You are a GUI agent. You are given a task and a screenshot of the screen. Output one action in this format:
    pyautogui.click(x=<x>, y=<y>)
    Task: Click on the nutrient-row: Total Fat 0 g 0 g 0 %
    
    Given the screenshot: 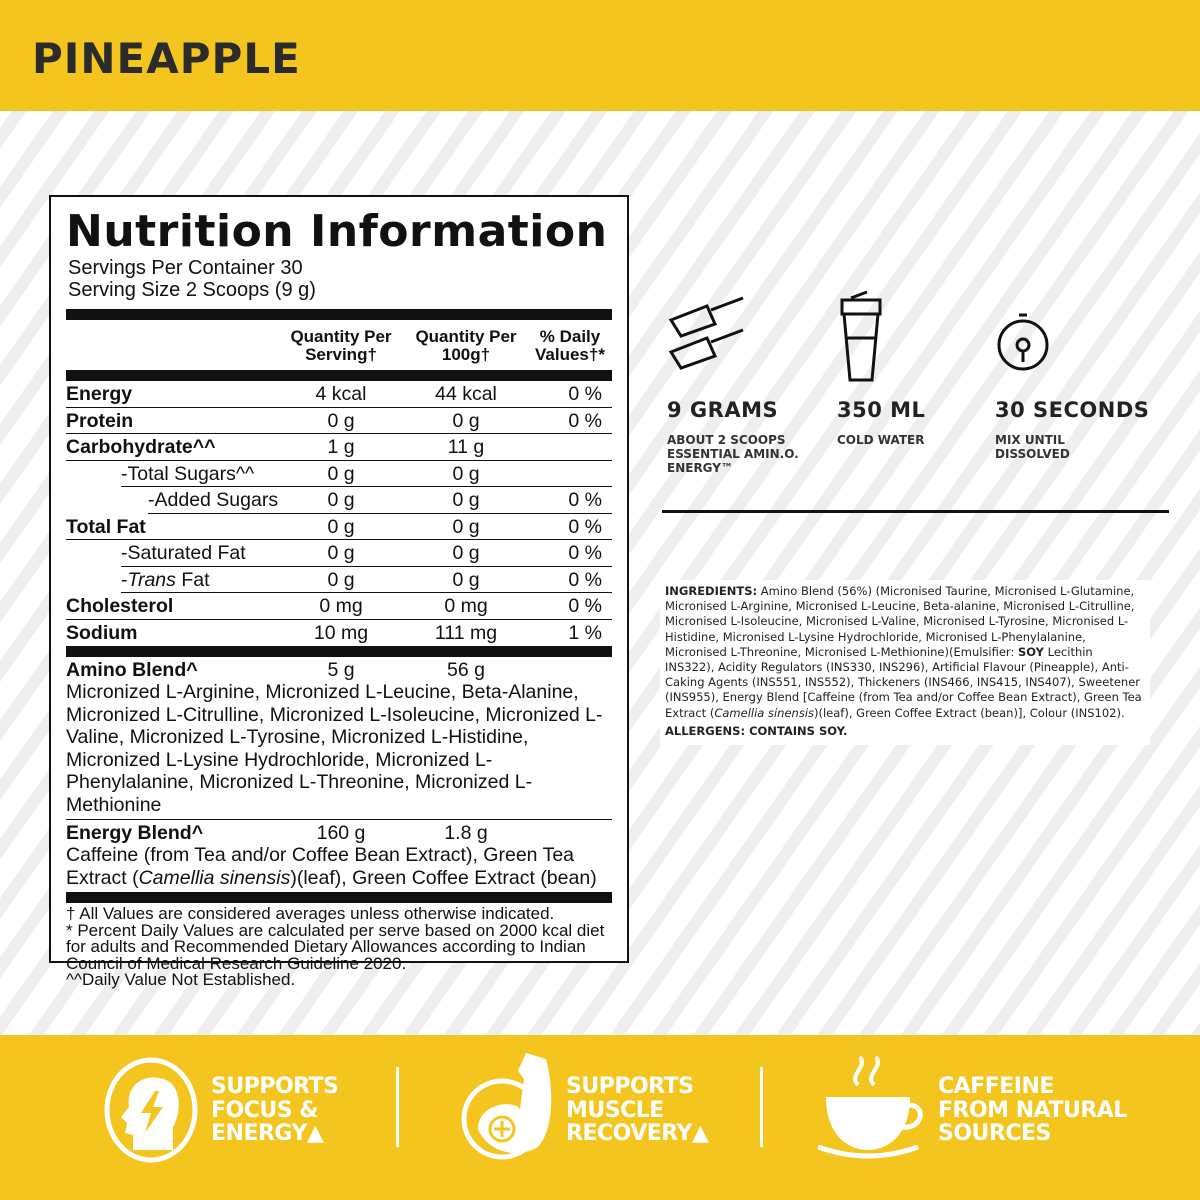 What is the action you would take?
    pyautogui.click(x=339, y=527)
    